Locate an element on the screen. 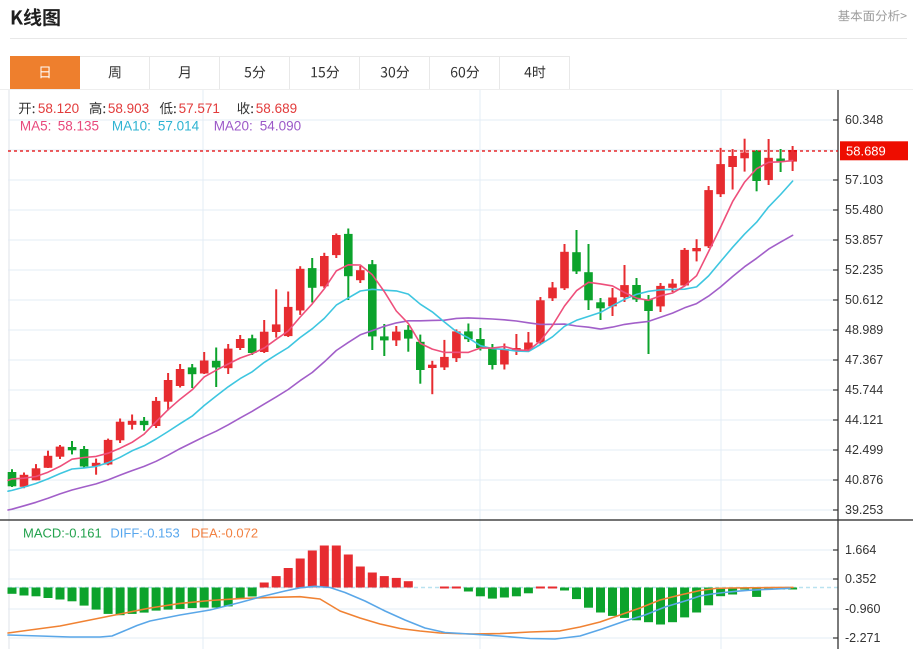  svg-text: -2.271 is located at coordinates (862, 638).